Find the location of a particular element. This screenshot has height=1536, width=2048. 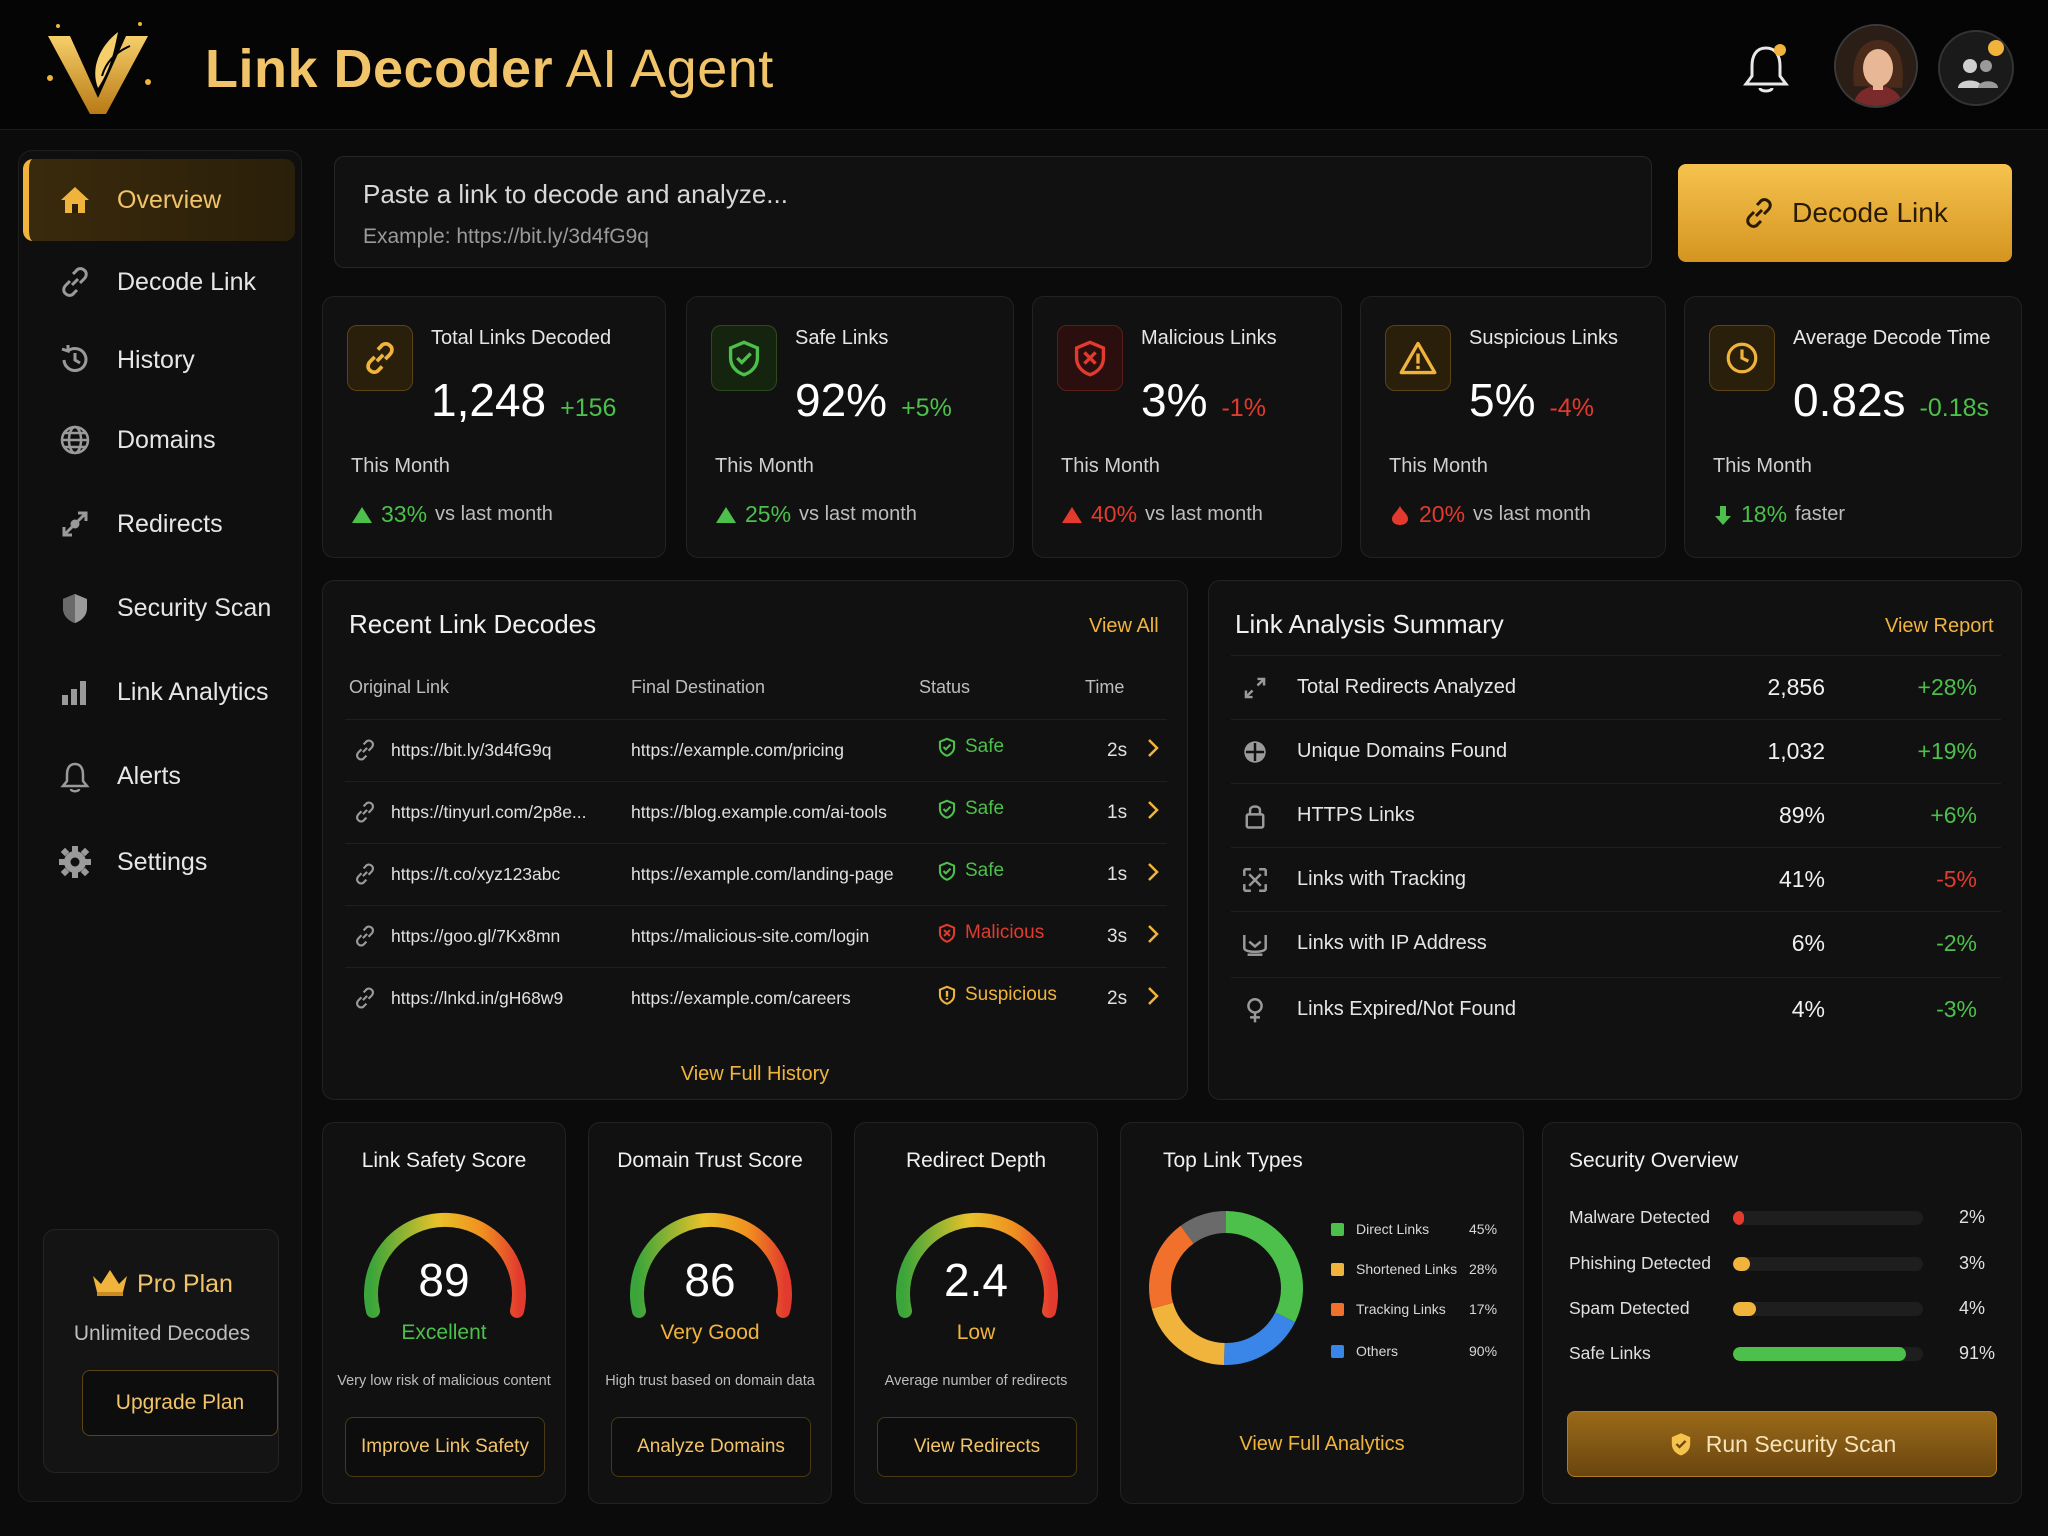

donut-segment-tracking is located at coordinates (1226, 1288).